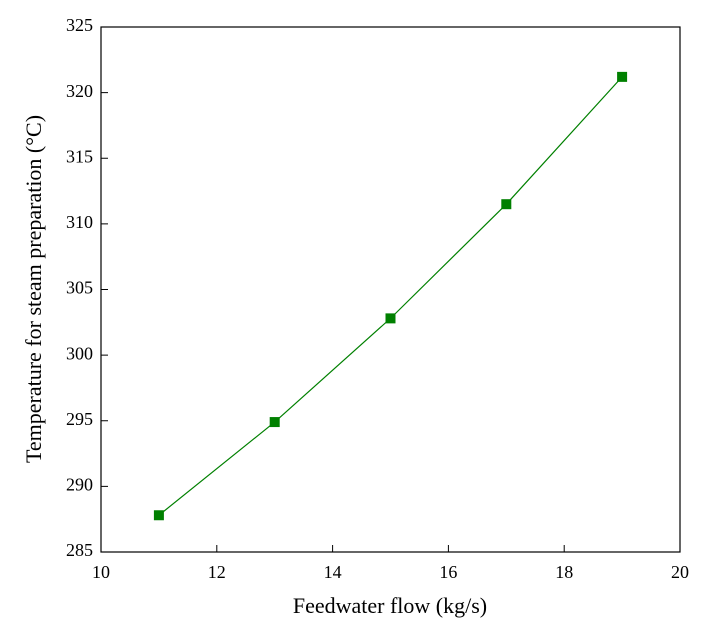 The image size is (712, 640). What do you see at coordinates (101, 572) in the screenshot?
I see `x-tick-label: 10` at bounding box center [101, 572].